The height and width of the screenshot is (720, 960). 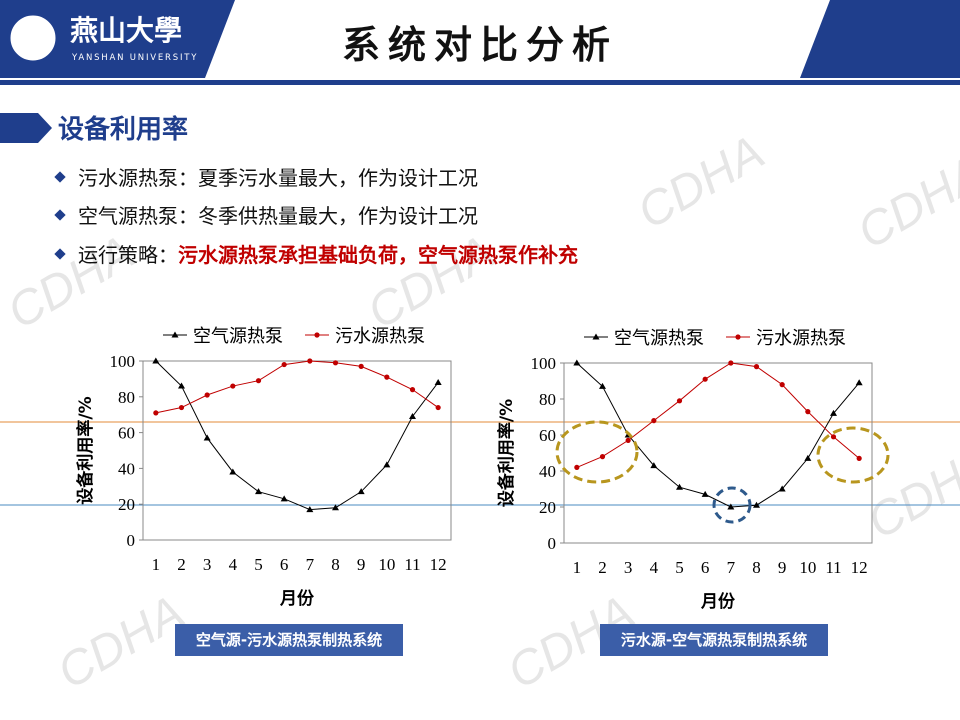 I want to click on y-tick-label: 100, so click(x=123, y=361).